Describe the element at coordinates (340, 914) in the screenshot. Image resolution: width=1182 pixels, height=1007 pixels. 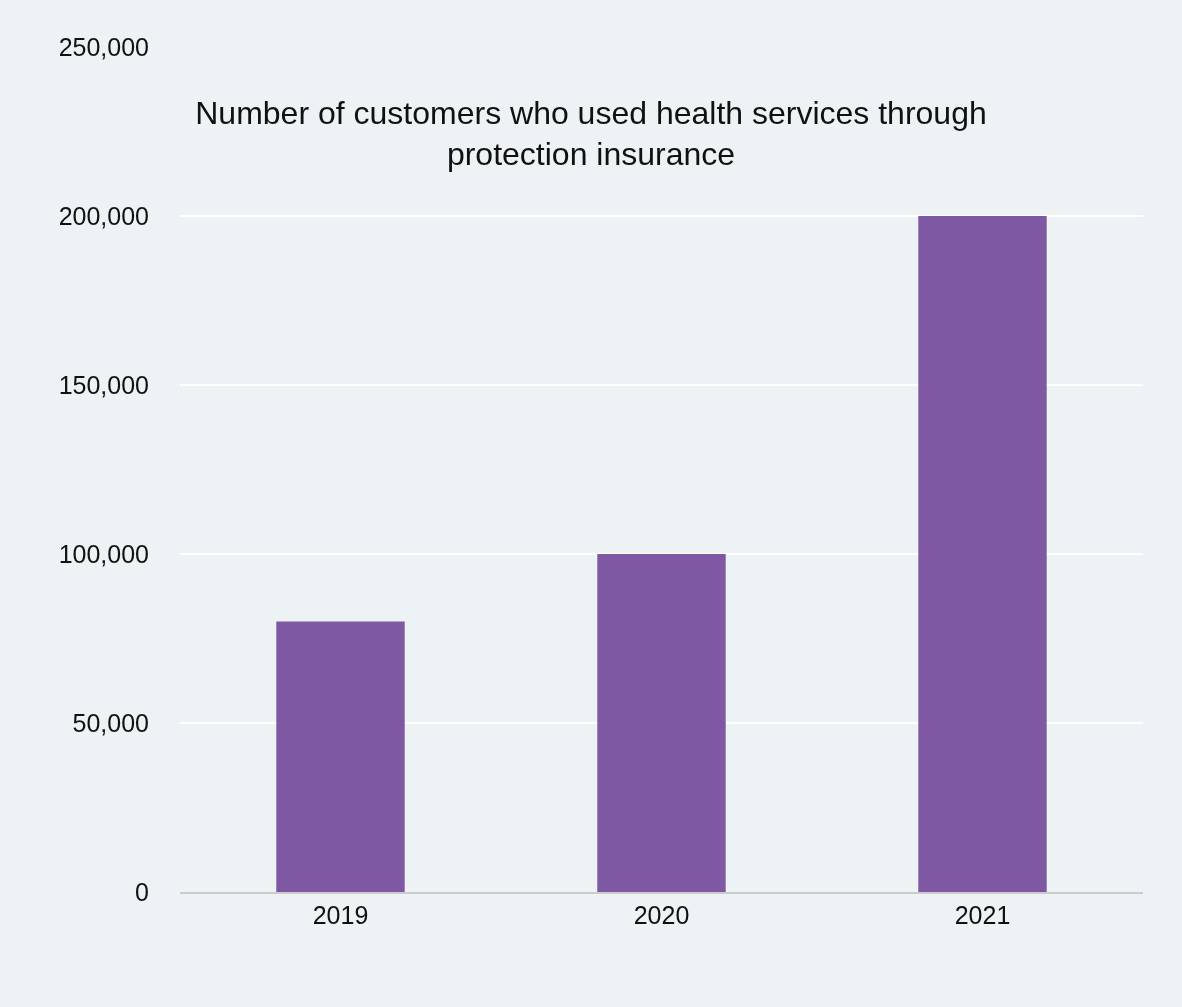
I see `x-tick-label: 2019` at that location.